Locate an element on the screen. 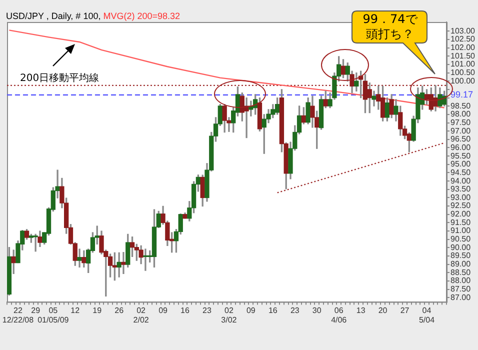 The width and height of the screenshot is (478, 350). y-tick-label: 98.00 is located at coordinates (461, 114).